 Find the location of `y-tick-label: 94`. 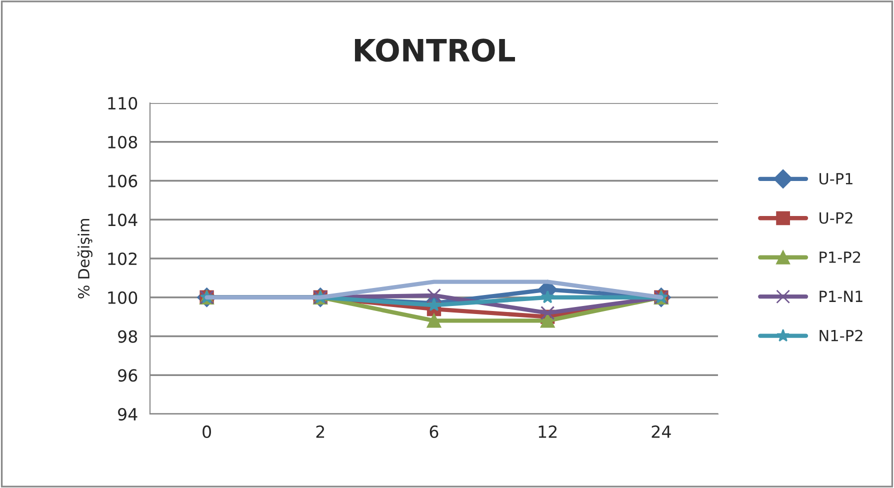

y-tick-label: 94 is located at coordinates (128, 414).